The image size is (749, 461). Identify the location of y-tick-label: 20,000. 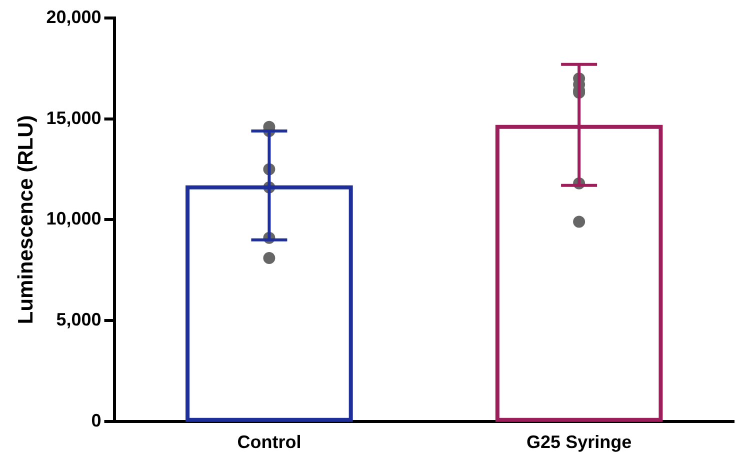
(74, 16).